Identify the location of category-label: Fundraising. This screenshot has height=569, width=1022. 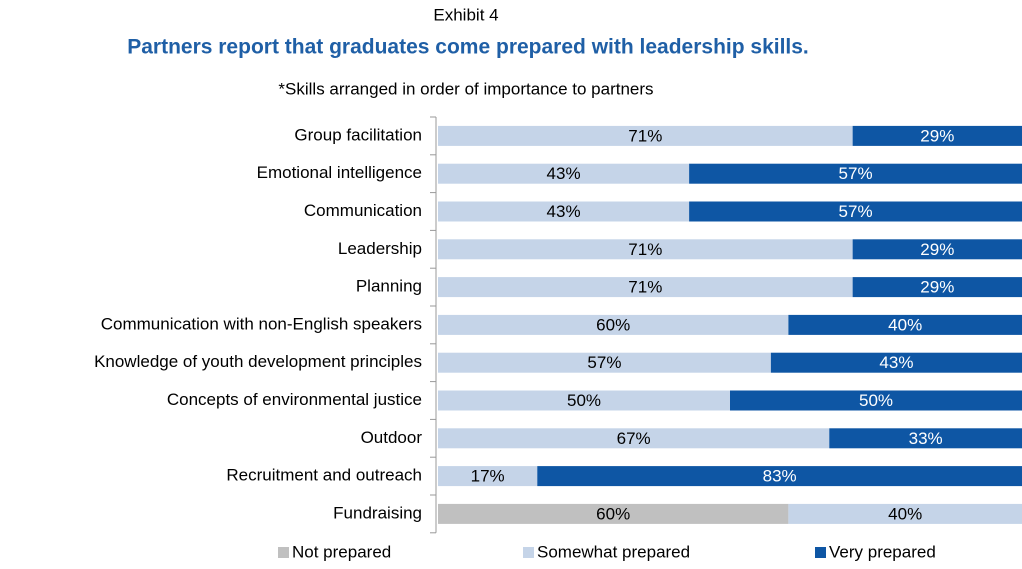
(377, 512).